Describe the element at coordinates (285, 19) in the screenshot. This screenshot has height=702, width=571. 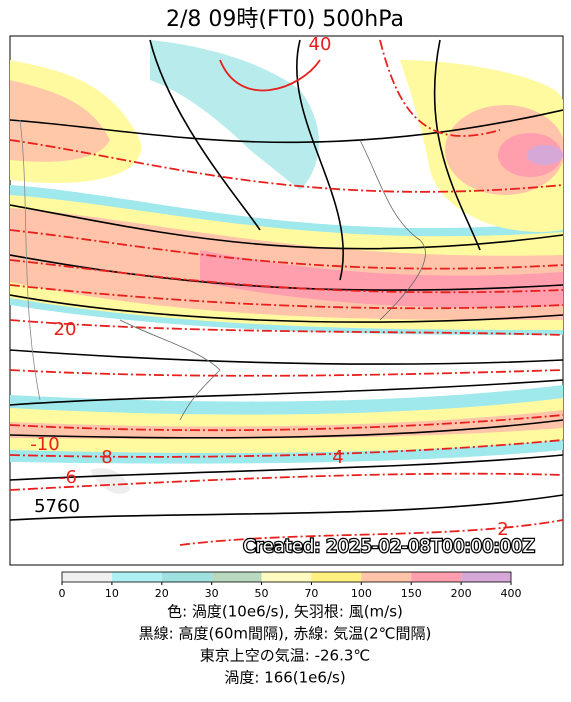
I see `title: 2/8 09時(FT0) 500hPa` at that location.